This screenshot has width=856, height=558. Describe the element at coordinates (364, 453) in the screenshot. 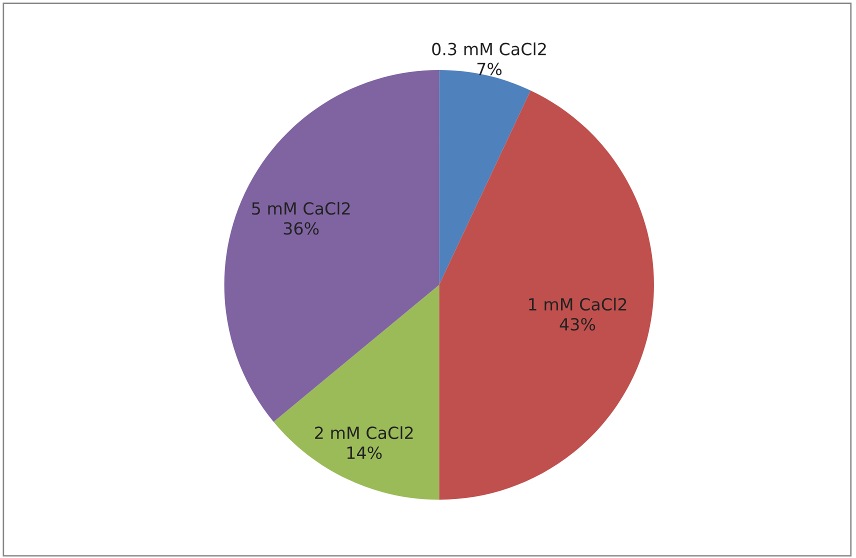

I see `data-label: 14%` at that location.